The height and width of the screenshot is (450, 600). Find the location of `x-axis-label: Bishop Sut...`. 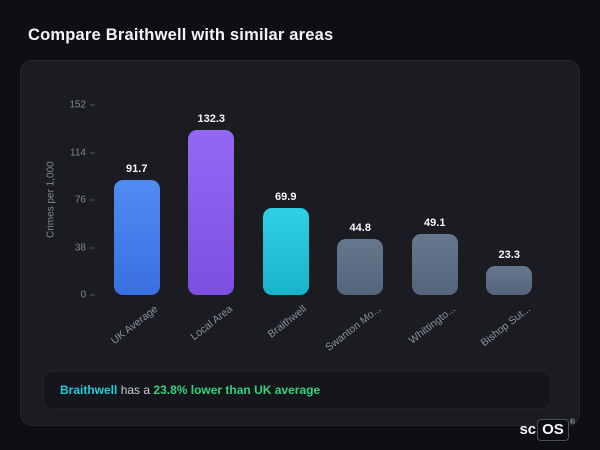

x-axis-label: Bishop Sut... is located at coordinates (505, 326).